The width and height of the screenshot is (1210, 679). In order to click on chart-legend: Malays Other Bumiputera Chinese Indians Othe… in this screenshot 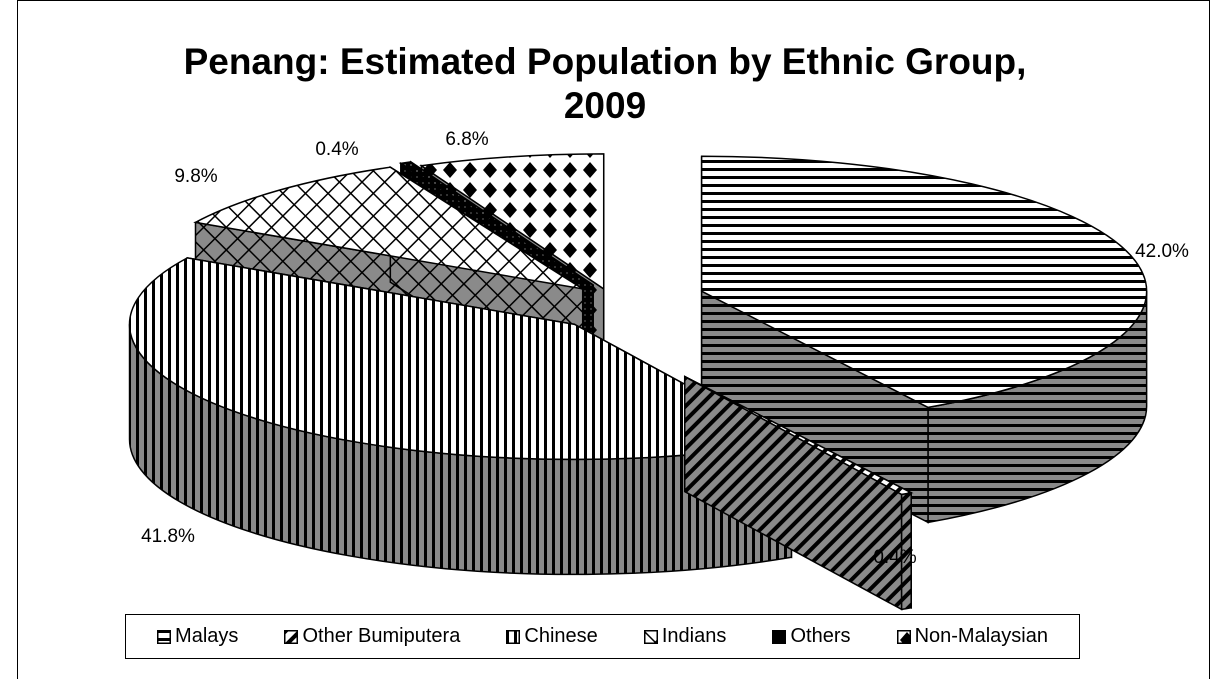, I will do `click(602, 636)`.